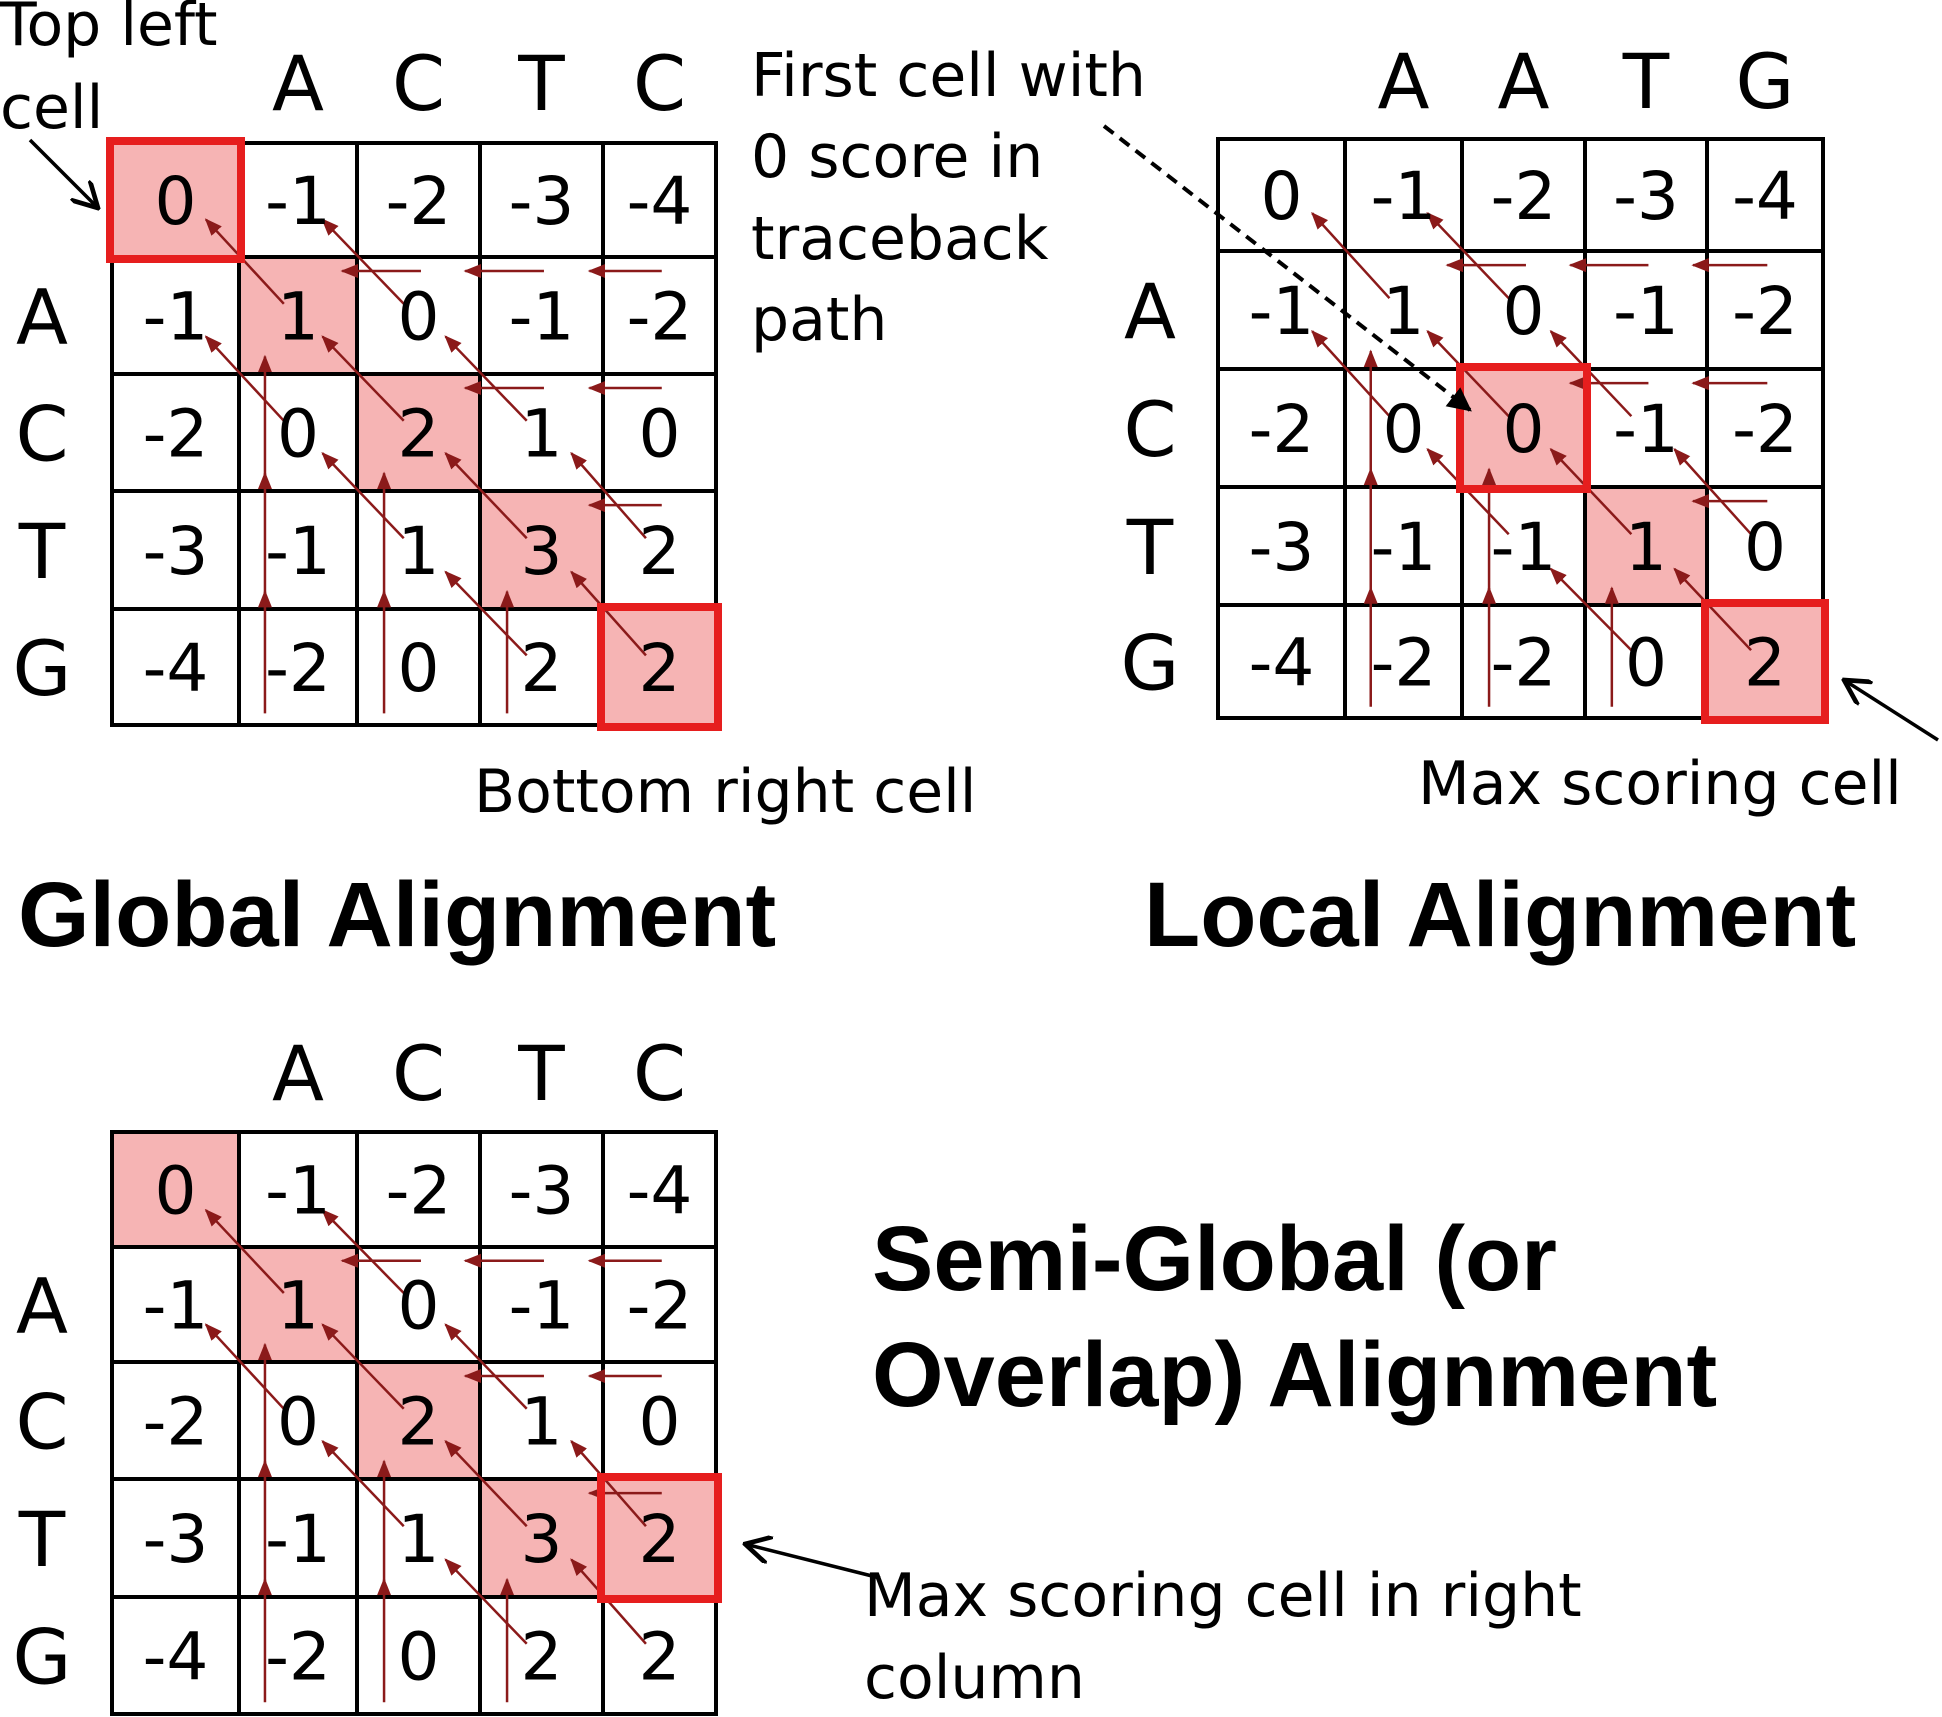 This screenshot has width=1942, height=1717. Describe the element at coordinates (900, 239) in the screenshot. I see `first-zero-note-line3: traceback` at that location.